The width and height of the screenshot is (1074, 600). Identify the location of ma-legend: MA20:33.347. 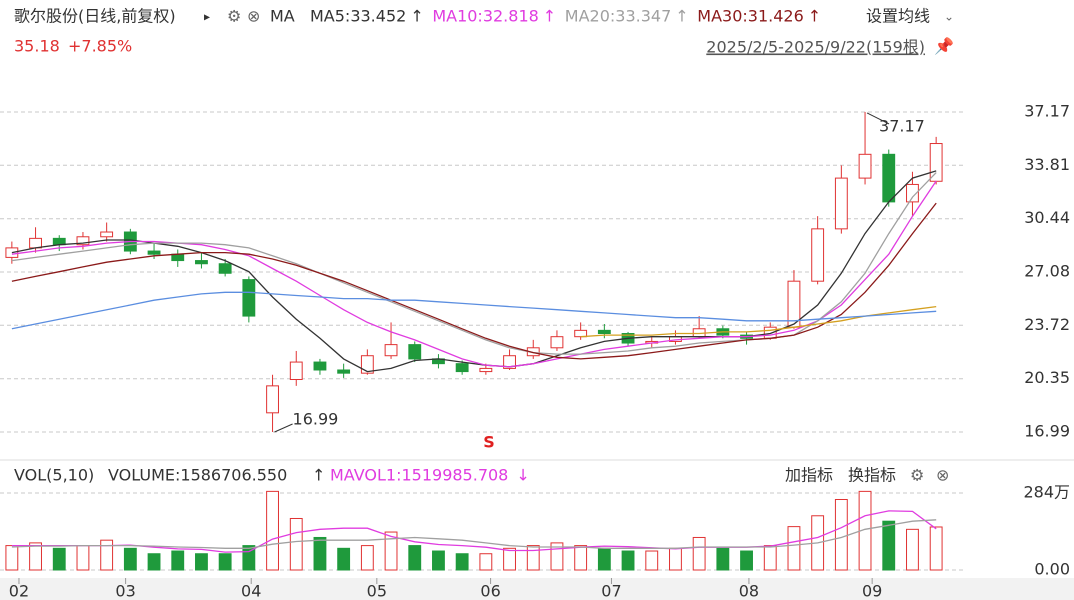
(618, 16).